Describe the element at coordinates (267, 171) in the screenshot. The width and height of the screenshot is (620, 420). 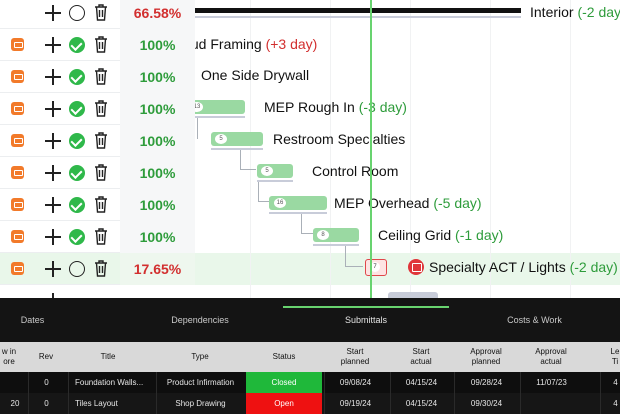
I see `subtask-count: 5` at that location.